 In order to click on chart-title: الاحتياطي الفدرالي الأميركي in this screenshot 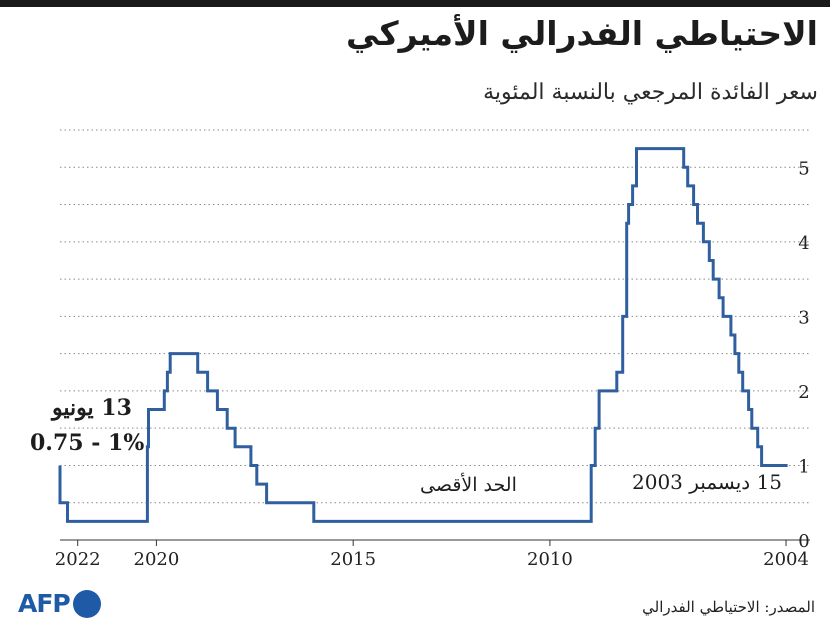, I will do `click(582, 33)`.